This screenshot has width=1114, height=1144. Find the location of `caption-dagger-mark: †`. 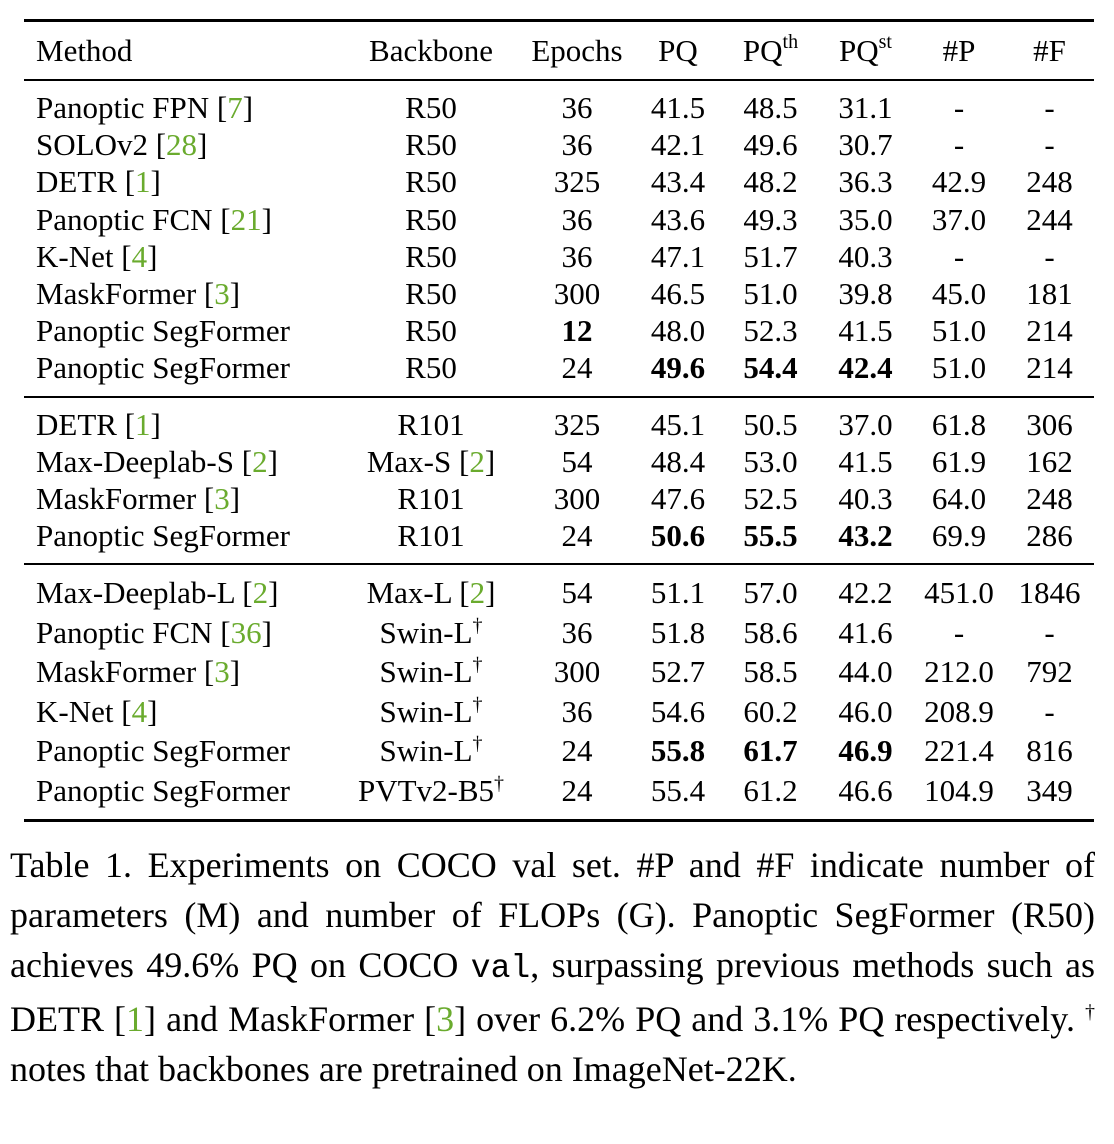

caption-dagger-mark: † is located at coordinates (1090, 1012).